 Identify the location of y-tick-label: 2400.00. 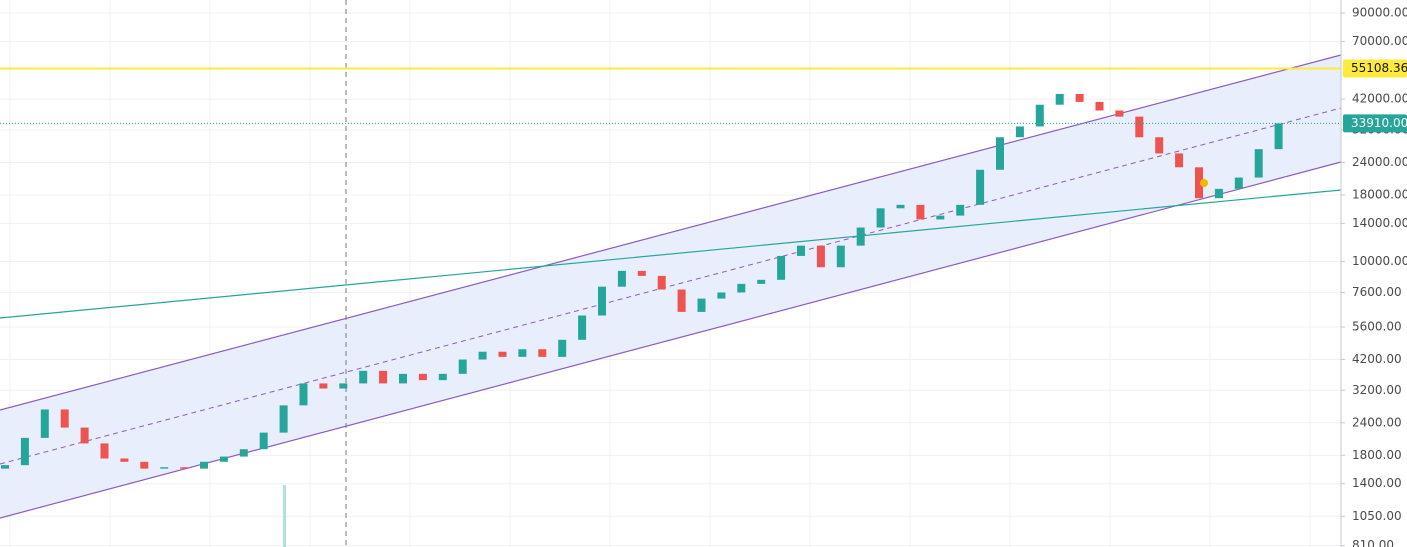
(1377, 422).